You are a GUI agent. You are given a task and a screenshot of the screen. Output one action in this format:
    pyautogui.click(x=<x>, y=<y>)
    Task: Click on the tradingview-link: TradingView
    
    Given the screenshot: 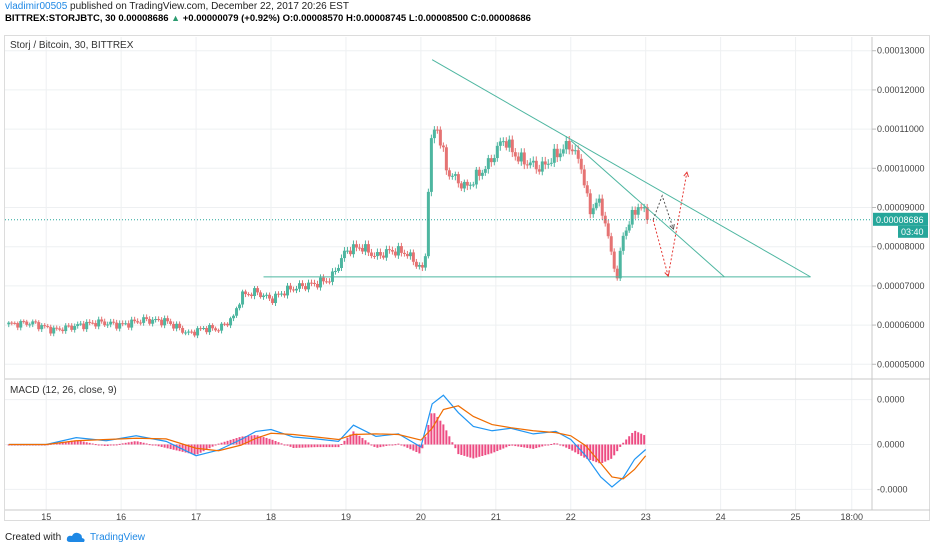 What is the action you would take?
    pyautogui.click(x=118, y=537)
    